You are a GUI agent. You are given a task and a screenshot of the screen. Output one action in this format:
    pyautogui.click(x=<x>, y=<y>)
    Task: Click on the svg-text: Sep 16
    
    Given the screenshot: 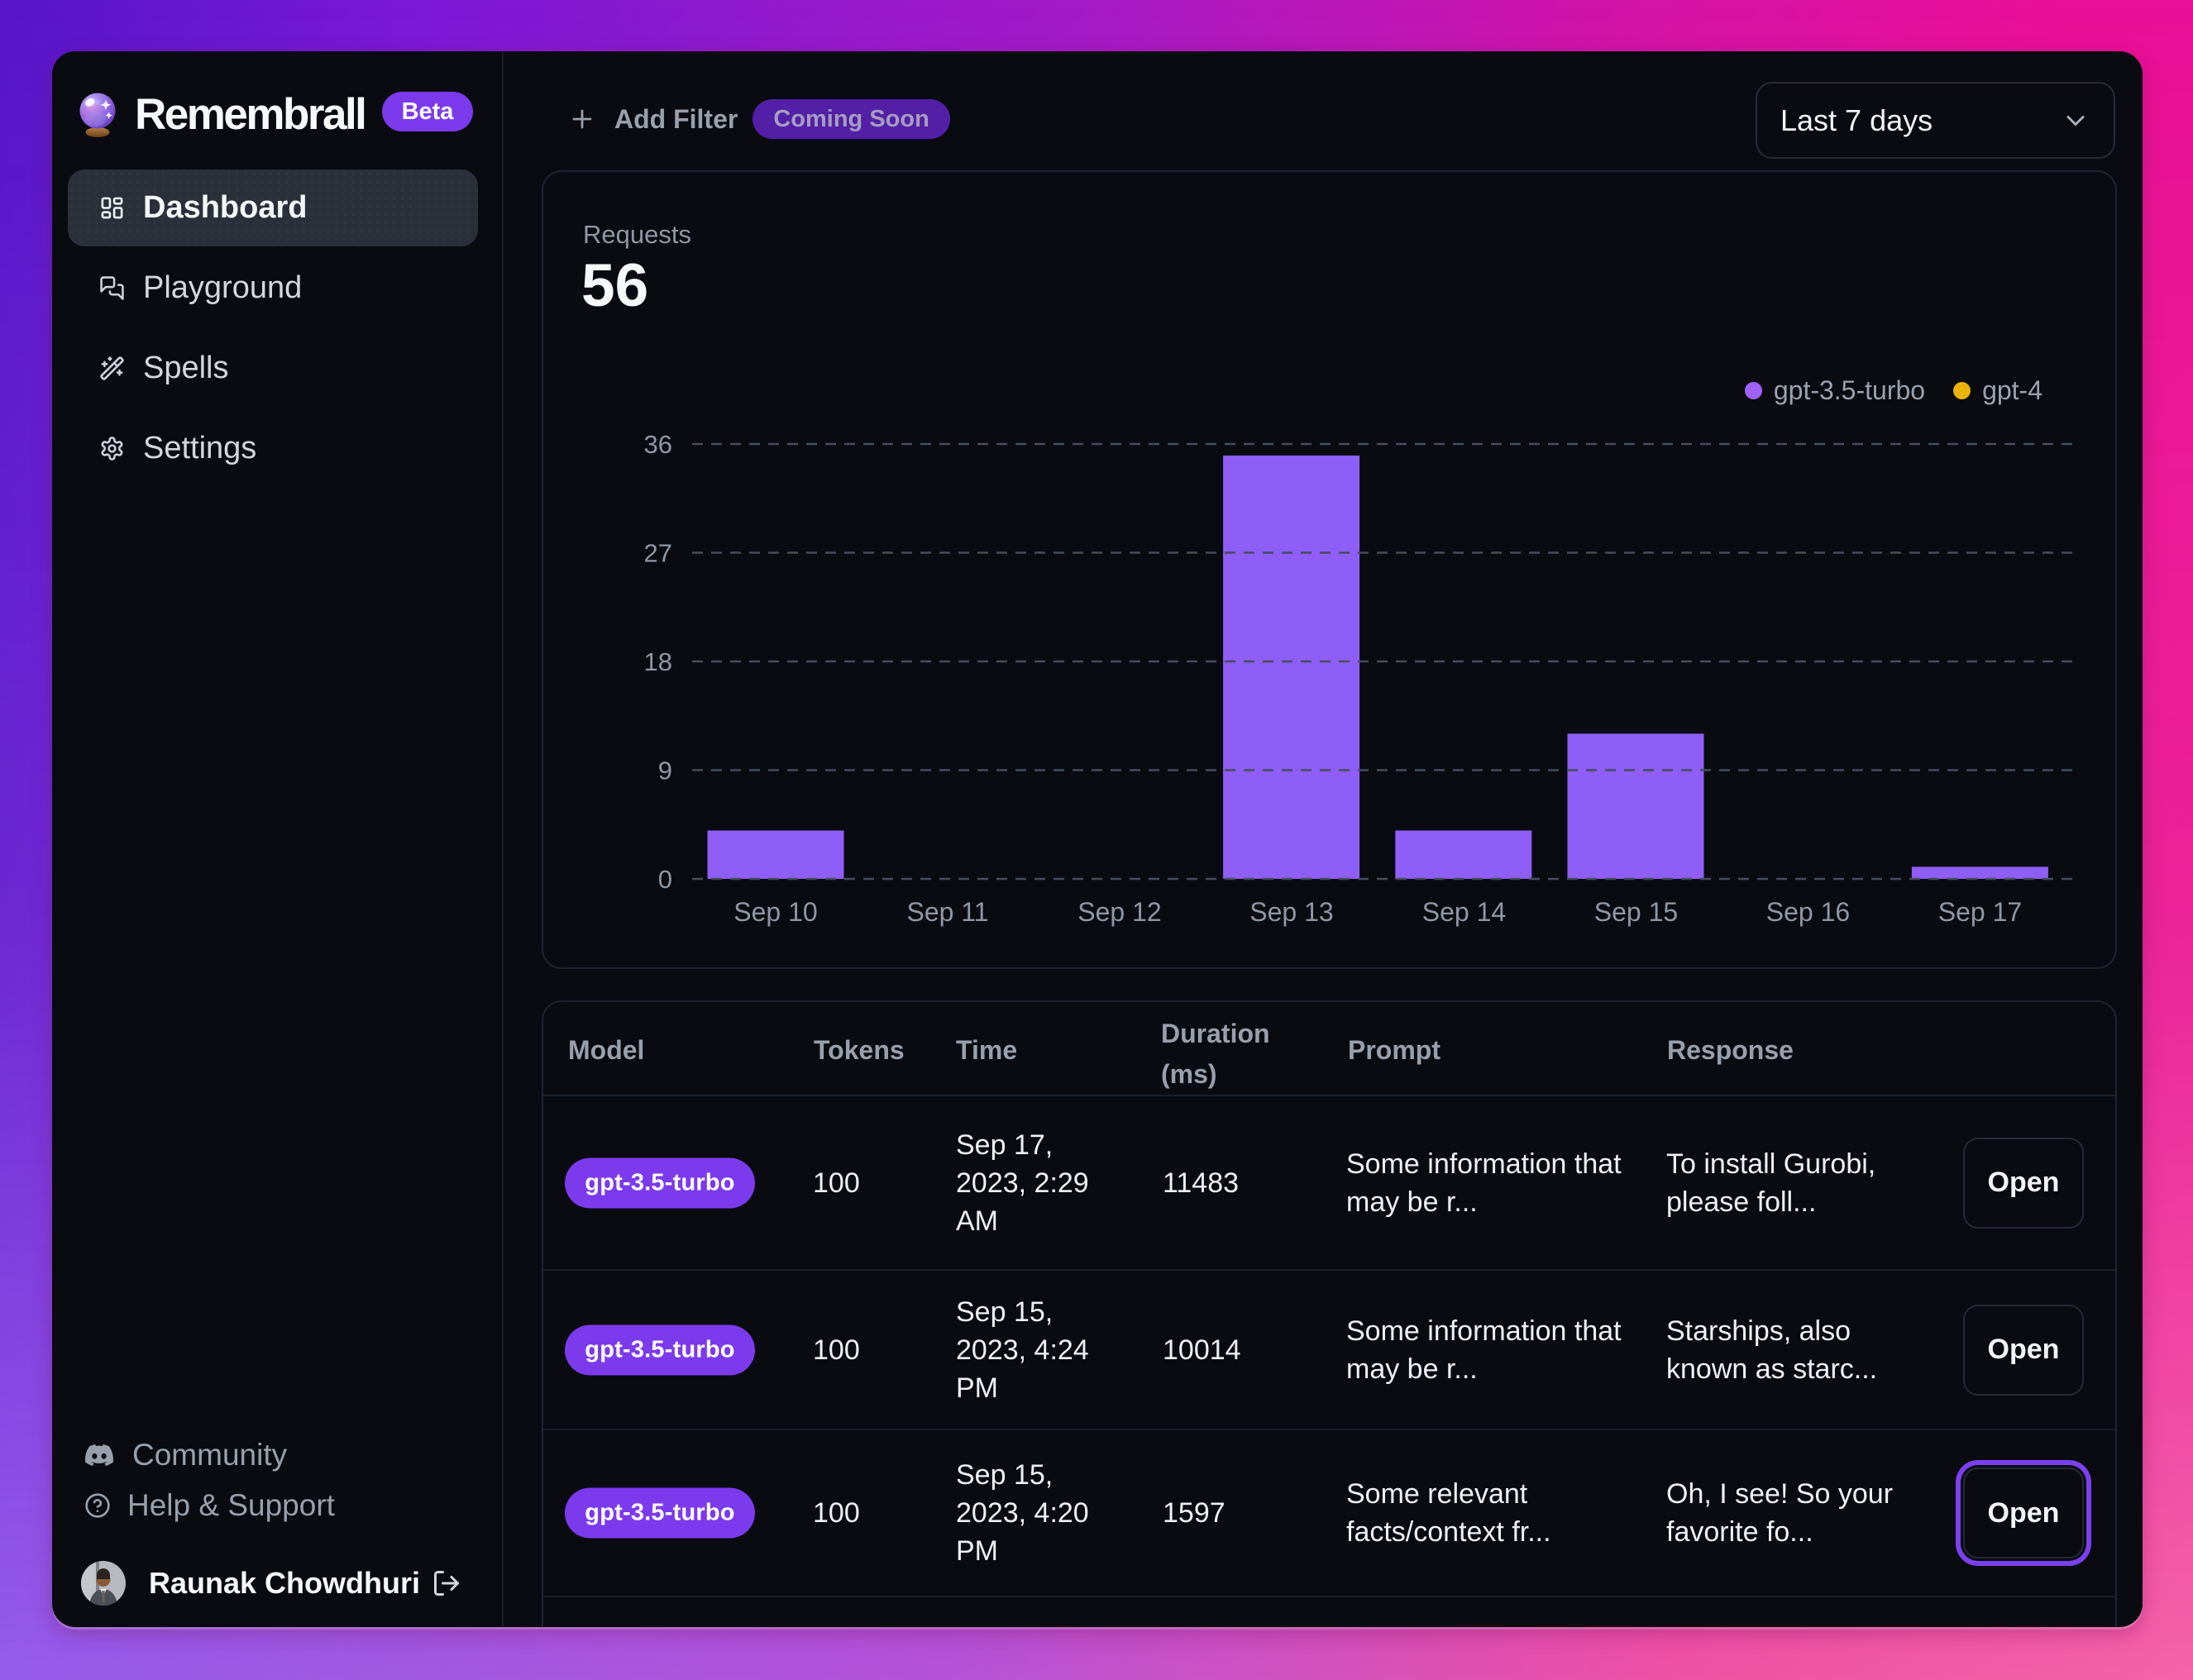 What is the action you would take?
    pyautogui.click(x=1808, y=912)
    